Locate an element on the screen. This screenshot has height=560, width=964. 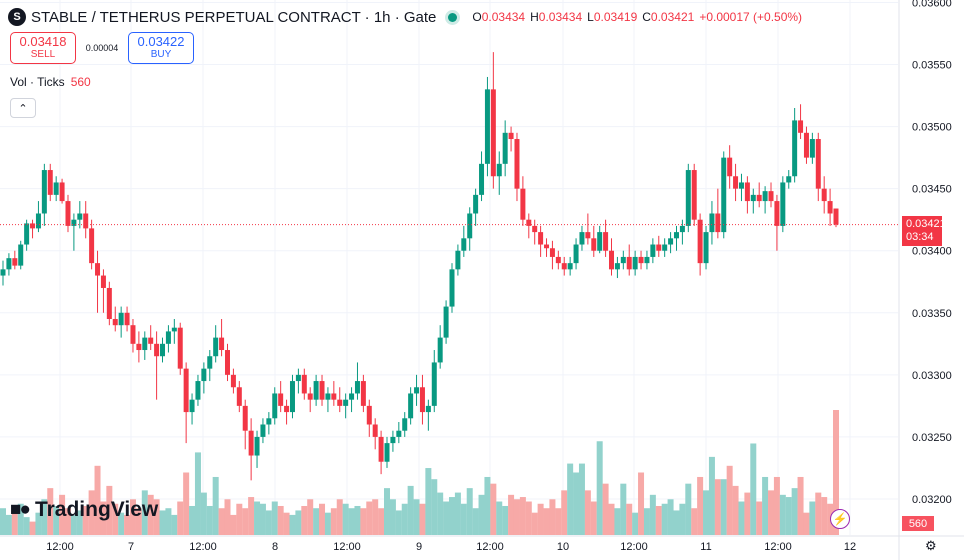
sell-button: 0.03418 SELL is located at coordinates (43, 48).